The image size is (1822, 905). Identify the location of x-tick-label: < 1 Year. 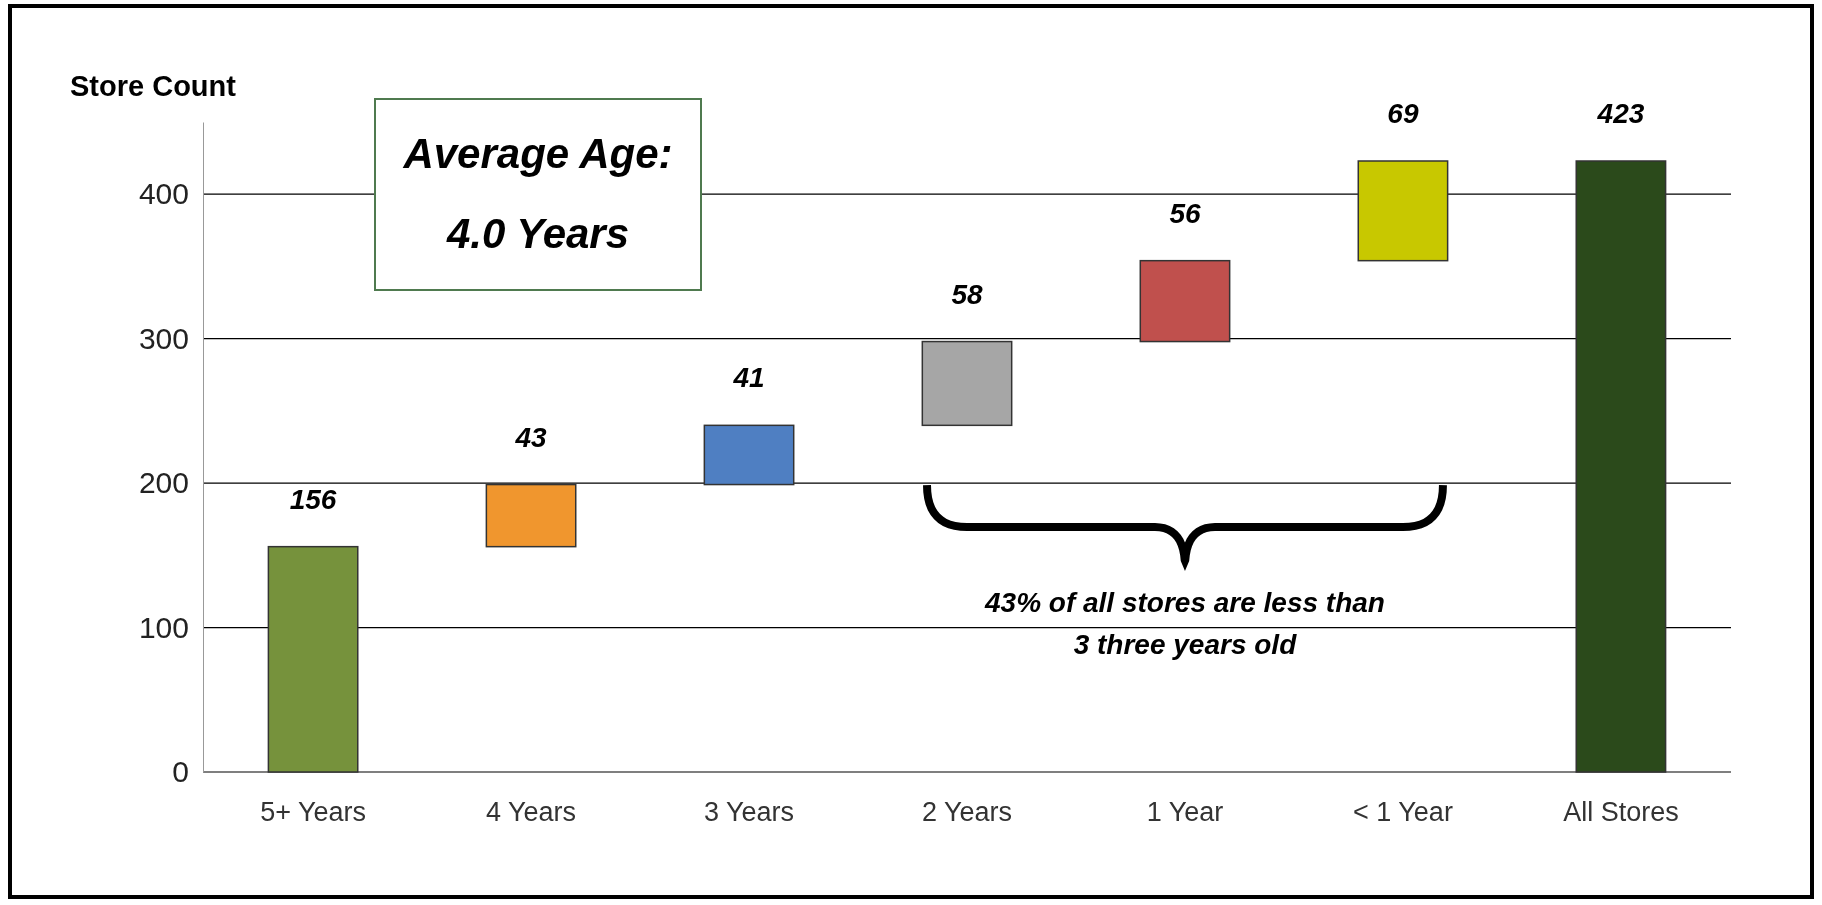
(1403, 812).